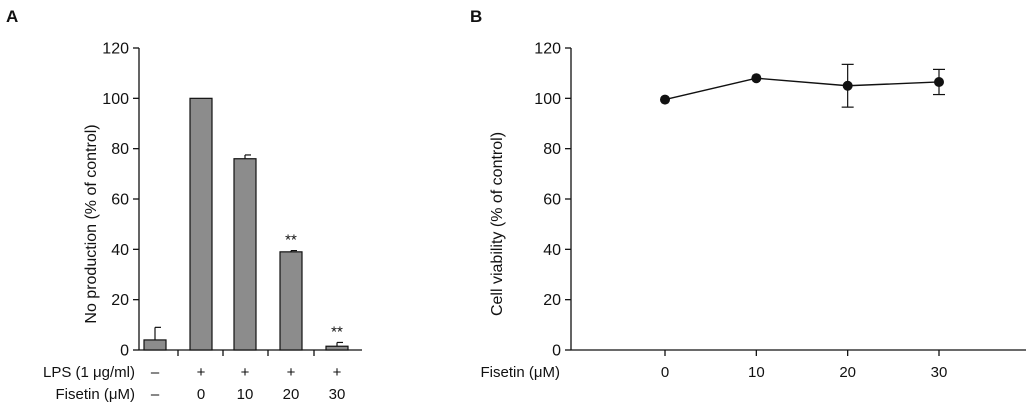 The width and height of the screenshot is (1029, 410). I want to click on panel-a-row-values: – + + + + – 0 10 20 30, so click(248, 383).